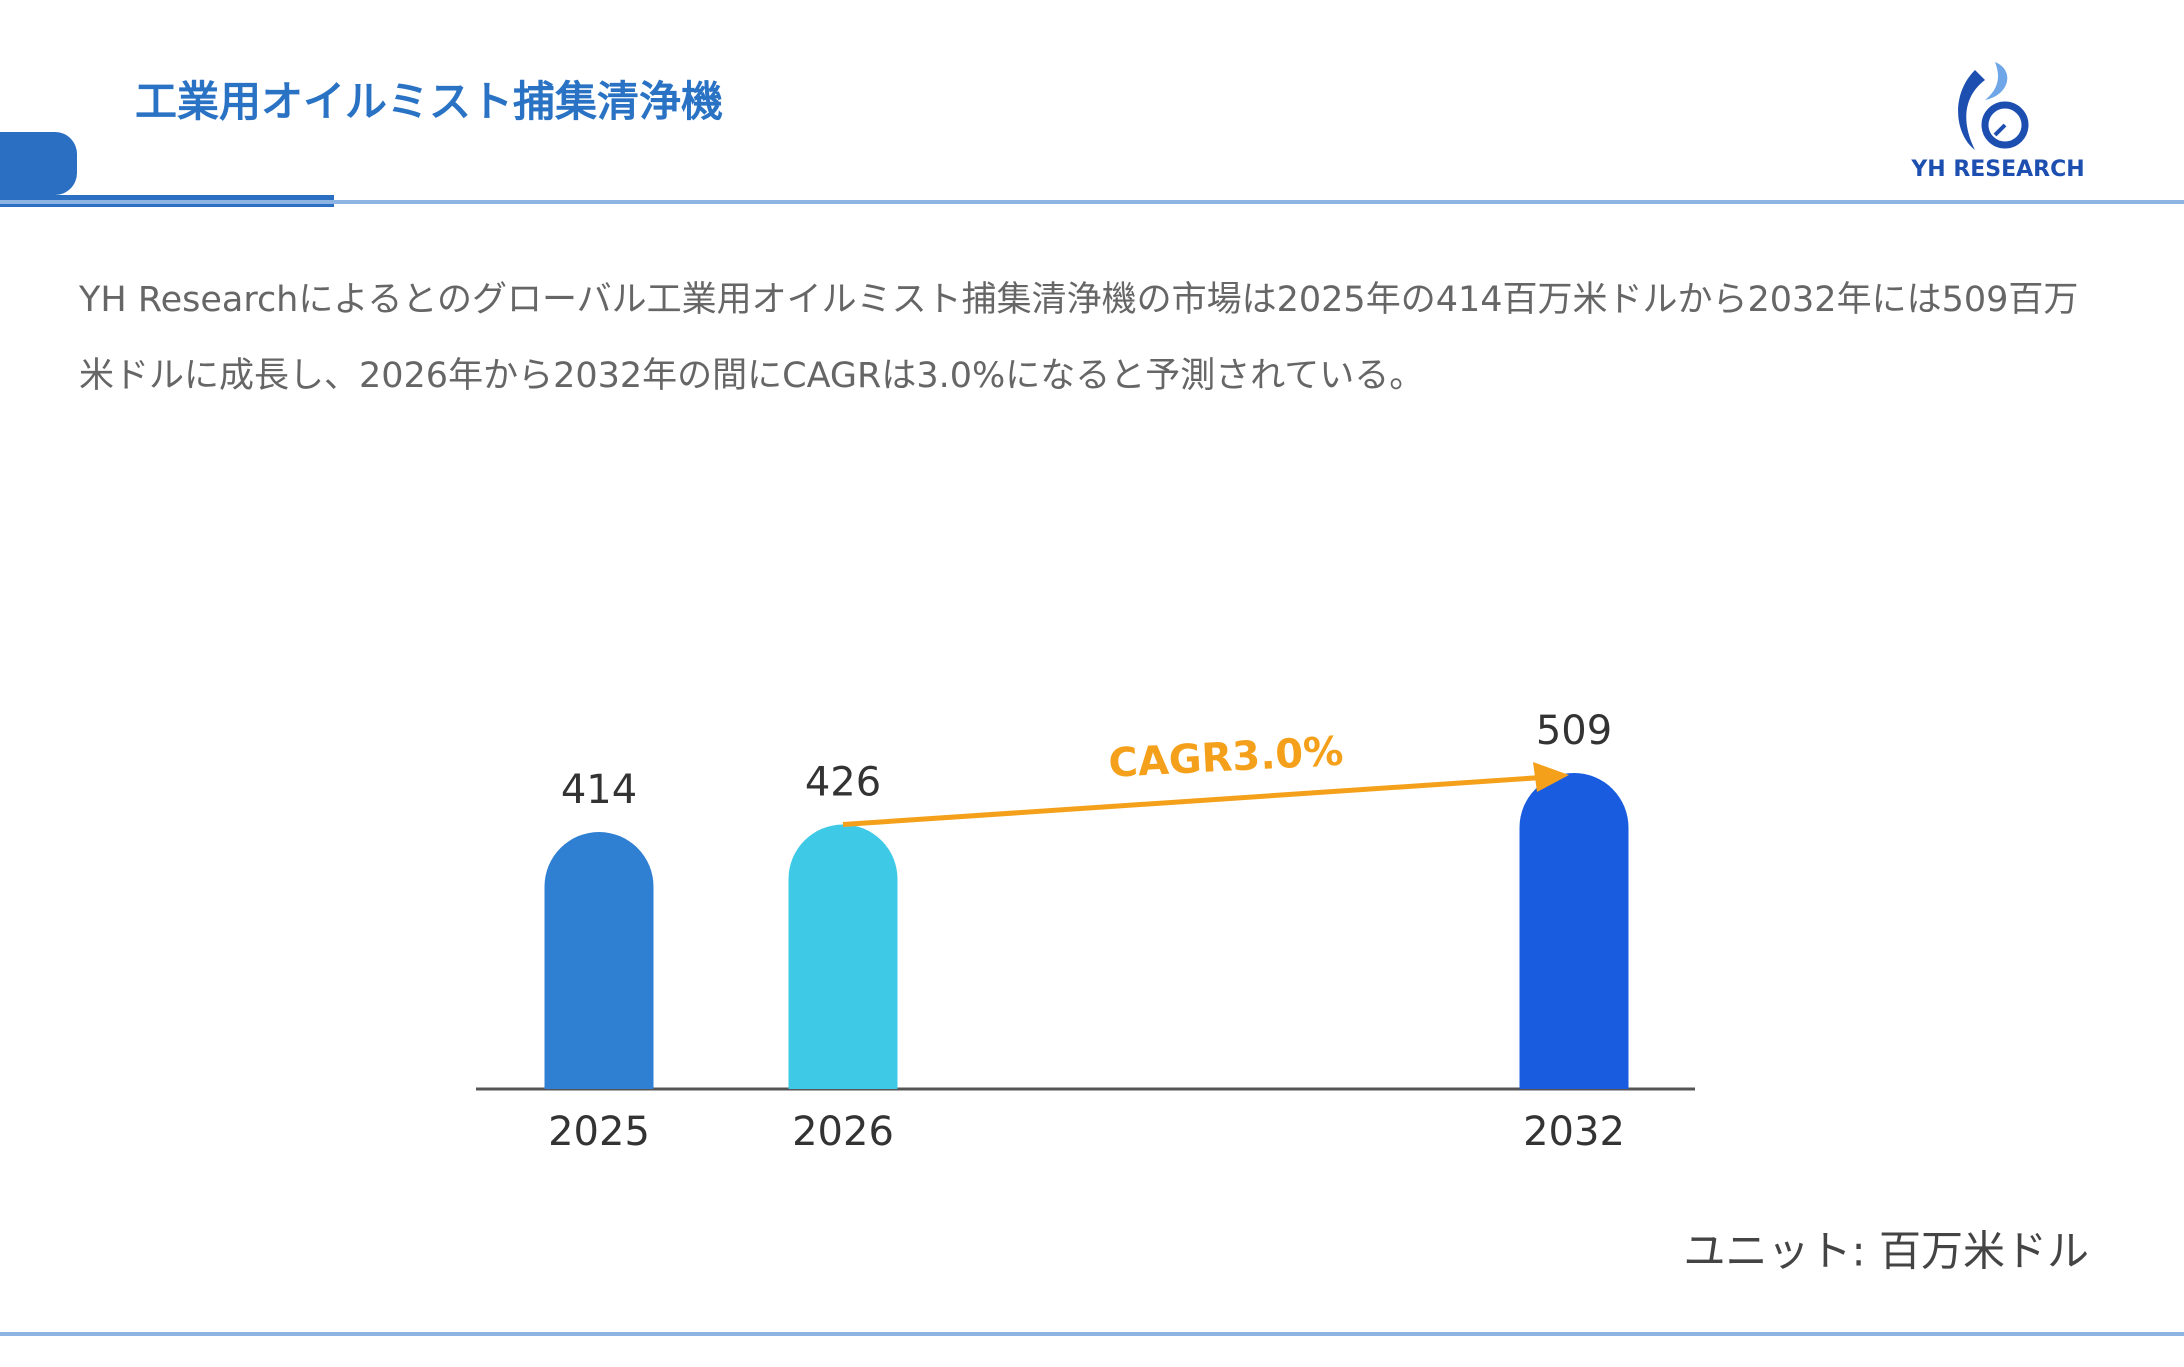 This screenshot has width=2184, height=1367. I want to click on x-tick-label: 2026, so click(843, 1132).